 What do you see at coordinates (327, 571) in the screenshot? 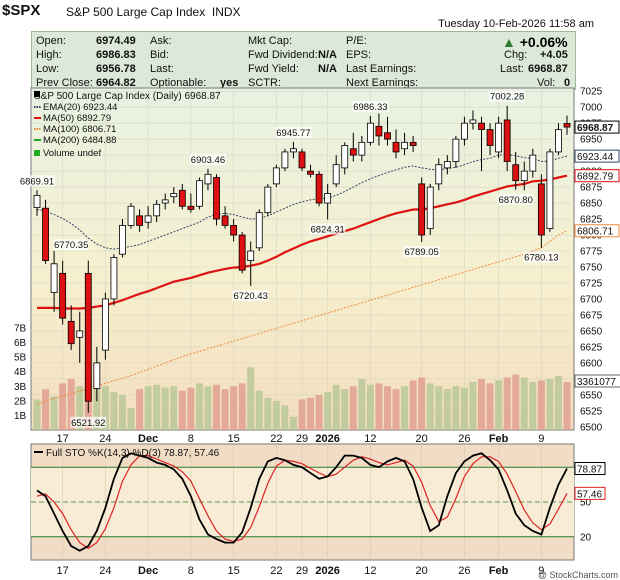
I see `sto-x-axis-label: 2026` at bounding box center [327, 571].